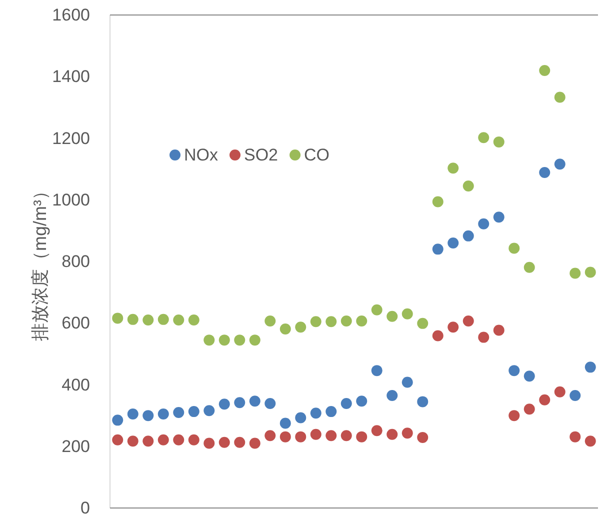  What do you see at coordinates (71, 200) in the screenshot?
I see `y-tick-label: 1000` at bounding box center [71, 200].